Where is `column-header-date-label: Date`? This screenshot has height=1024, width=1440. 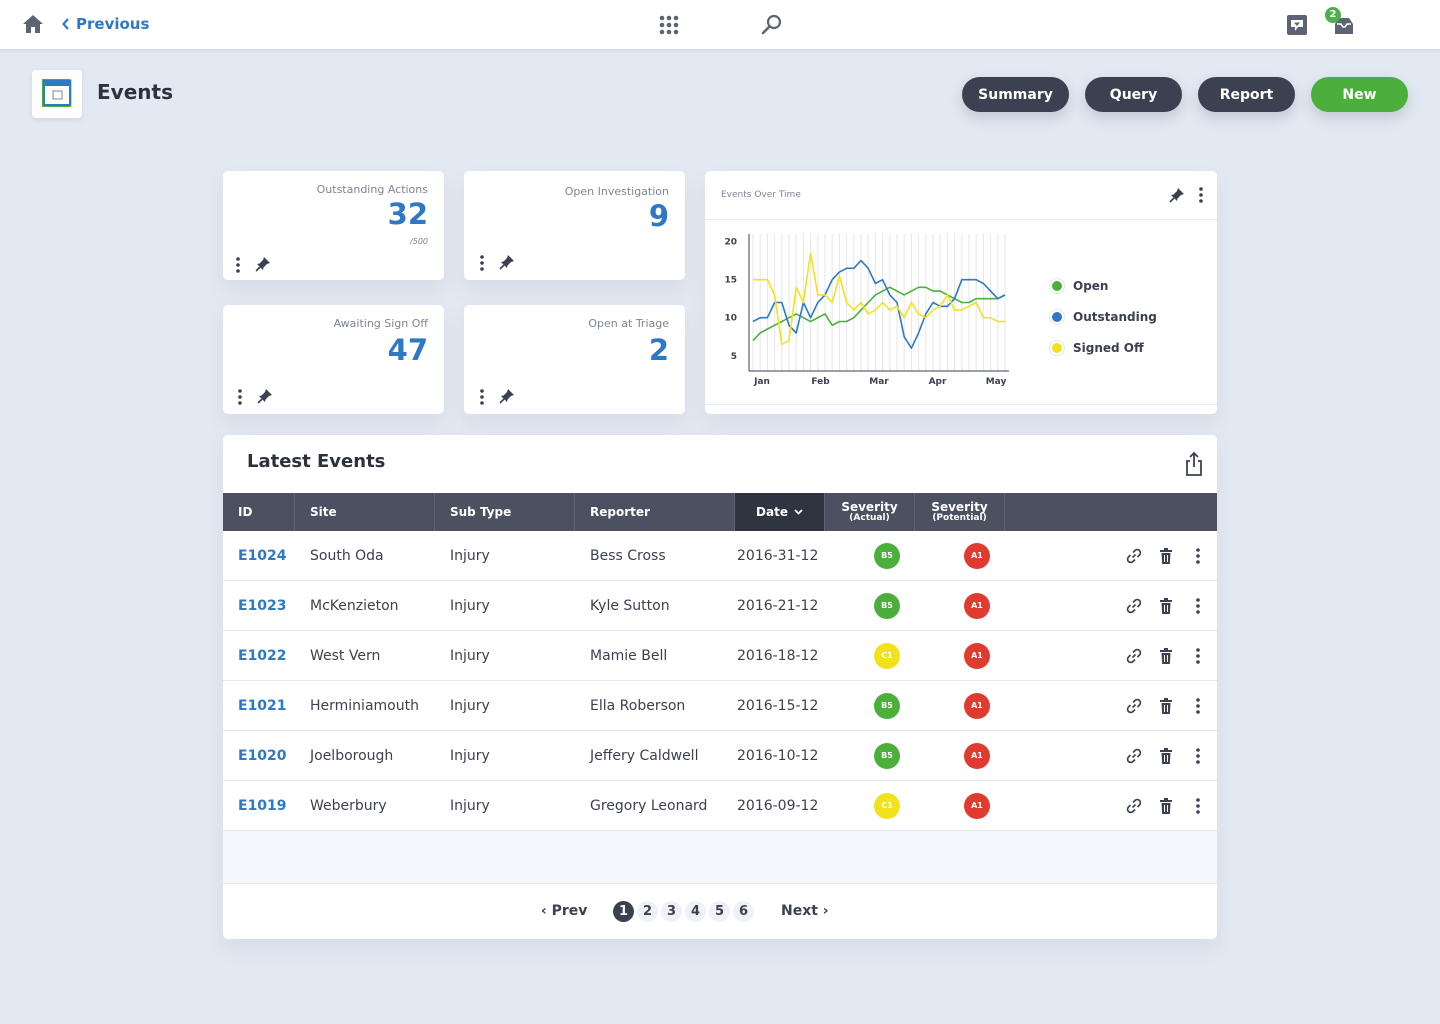 column-header-date-label: Date is located at coordinates (772, 512).